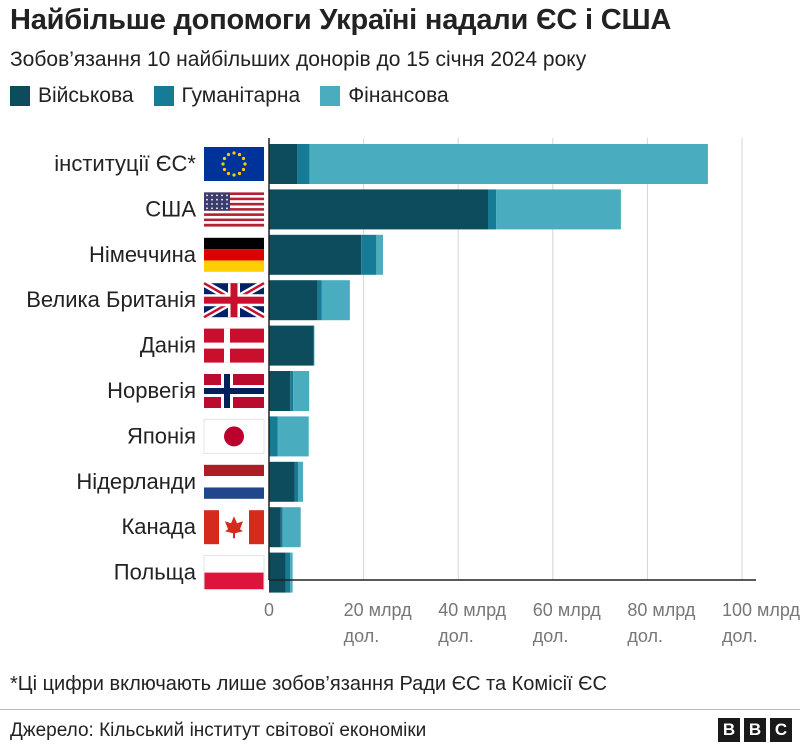  What do you see at coordinates (567, 610) in the screenshot?
I see `x-tick-label: 60 млрд` at bounding box center [567, 610].